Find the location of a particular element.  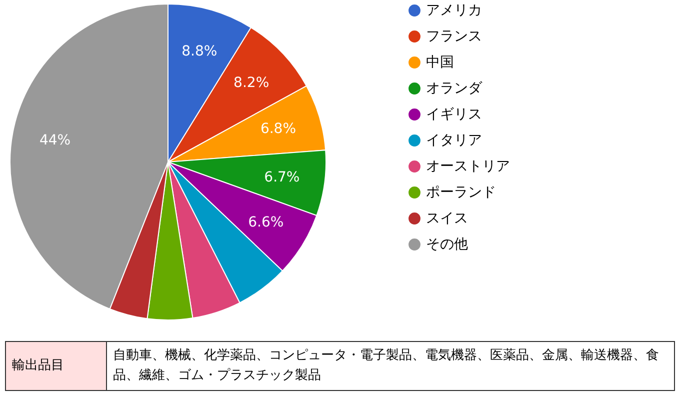

data-label: 8.8% is located at coordinates (200, 51).